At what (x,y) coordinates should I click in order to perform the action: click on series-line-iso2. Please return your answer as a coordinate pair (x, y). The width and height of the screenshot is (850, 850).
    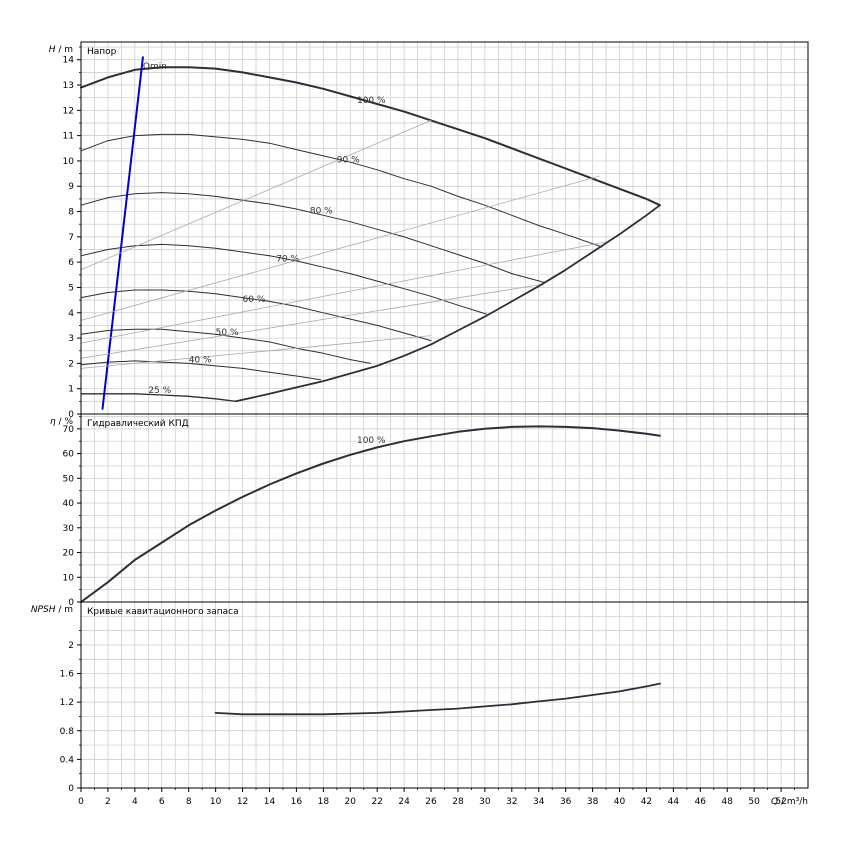
    Looking at the image, I should click on (340, 248).